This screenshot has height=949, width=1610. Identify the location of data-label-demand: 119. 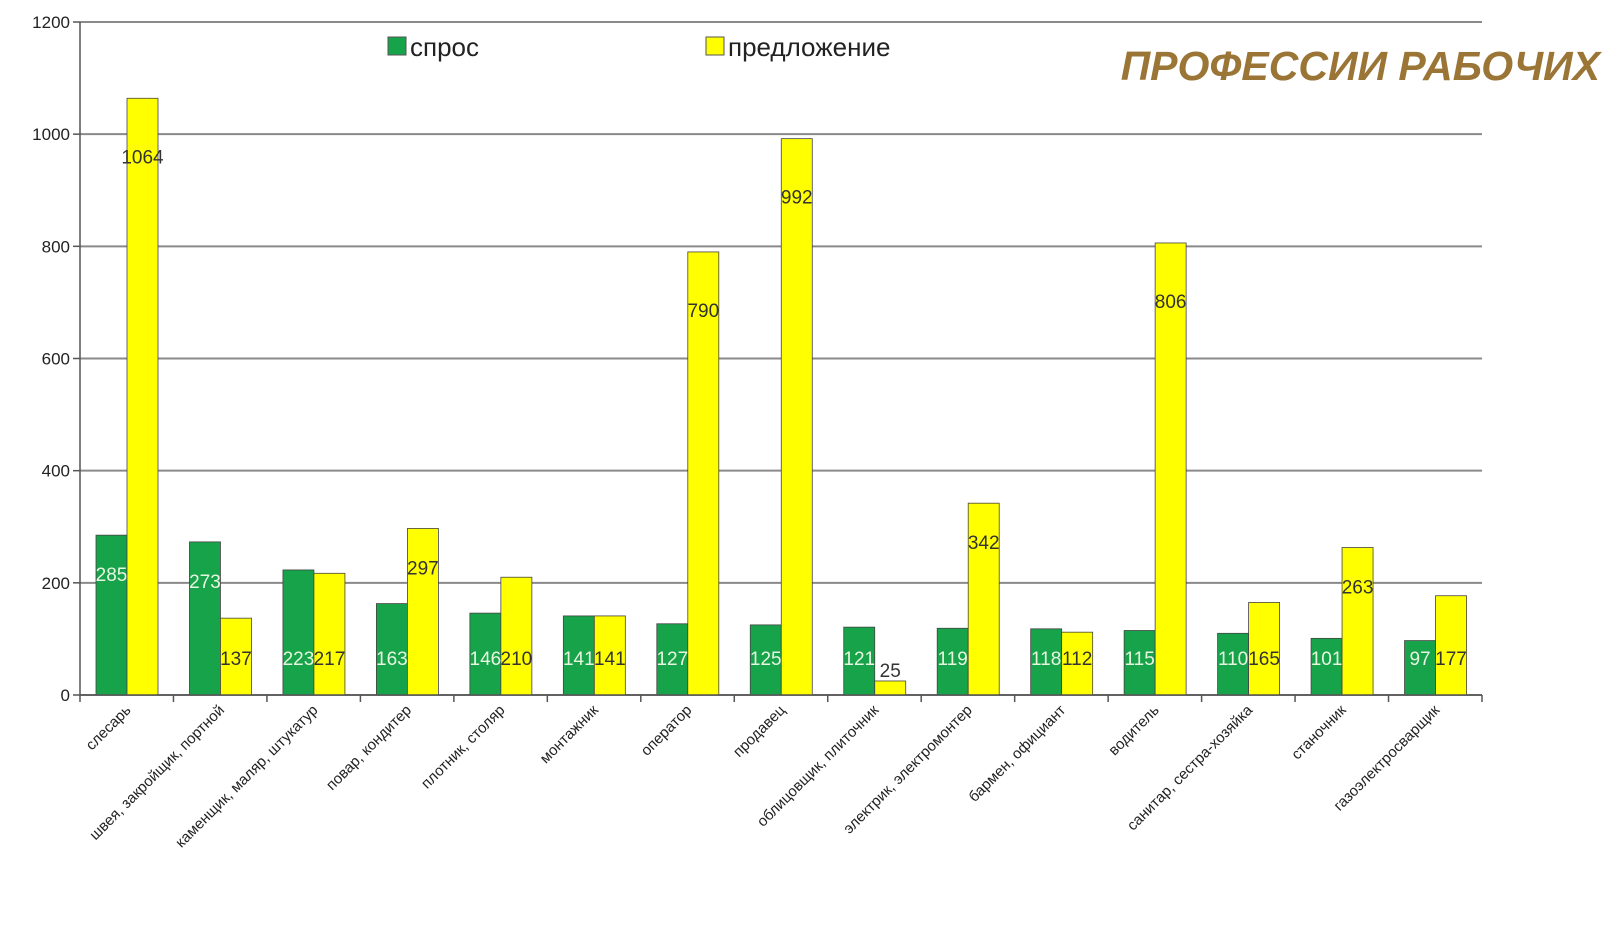
(953, 659).